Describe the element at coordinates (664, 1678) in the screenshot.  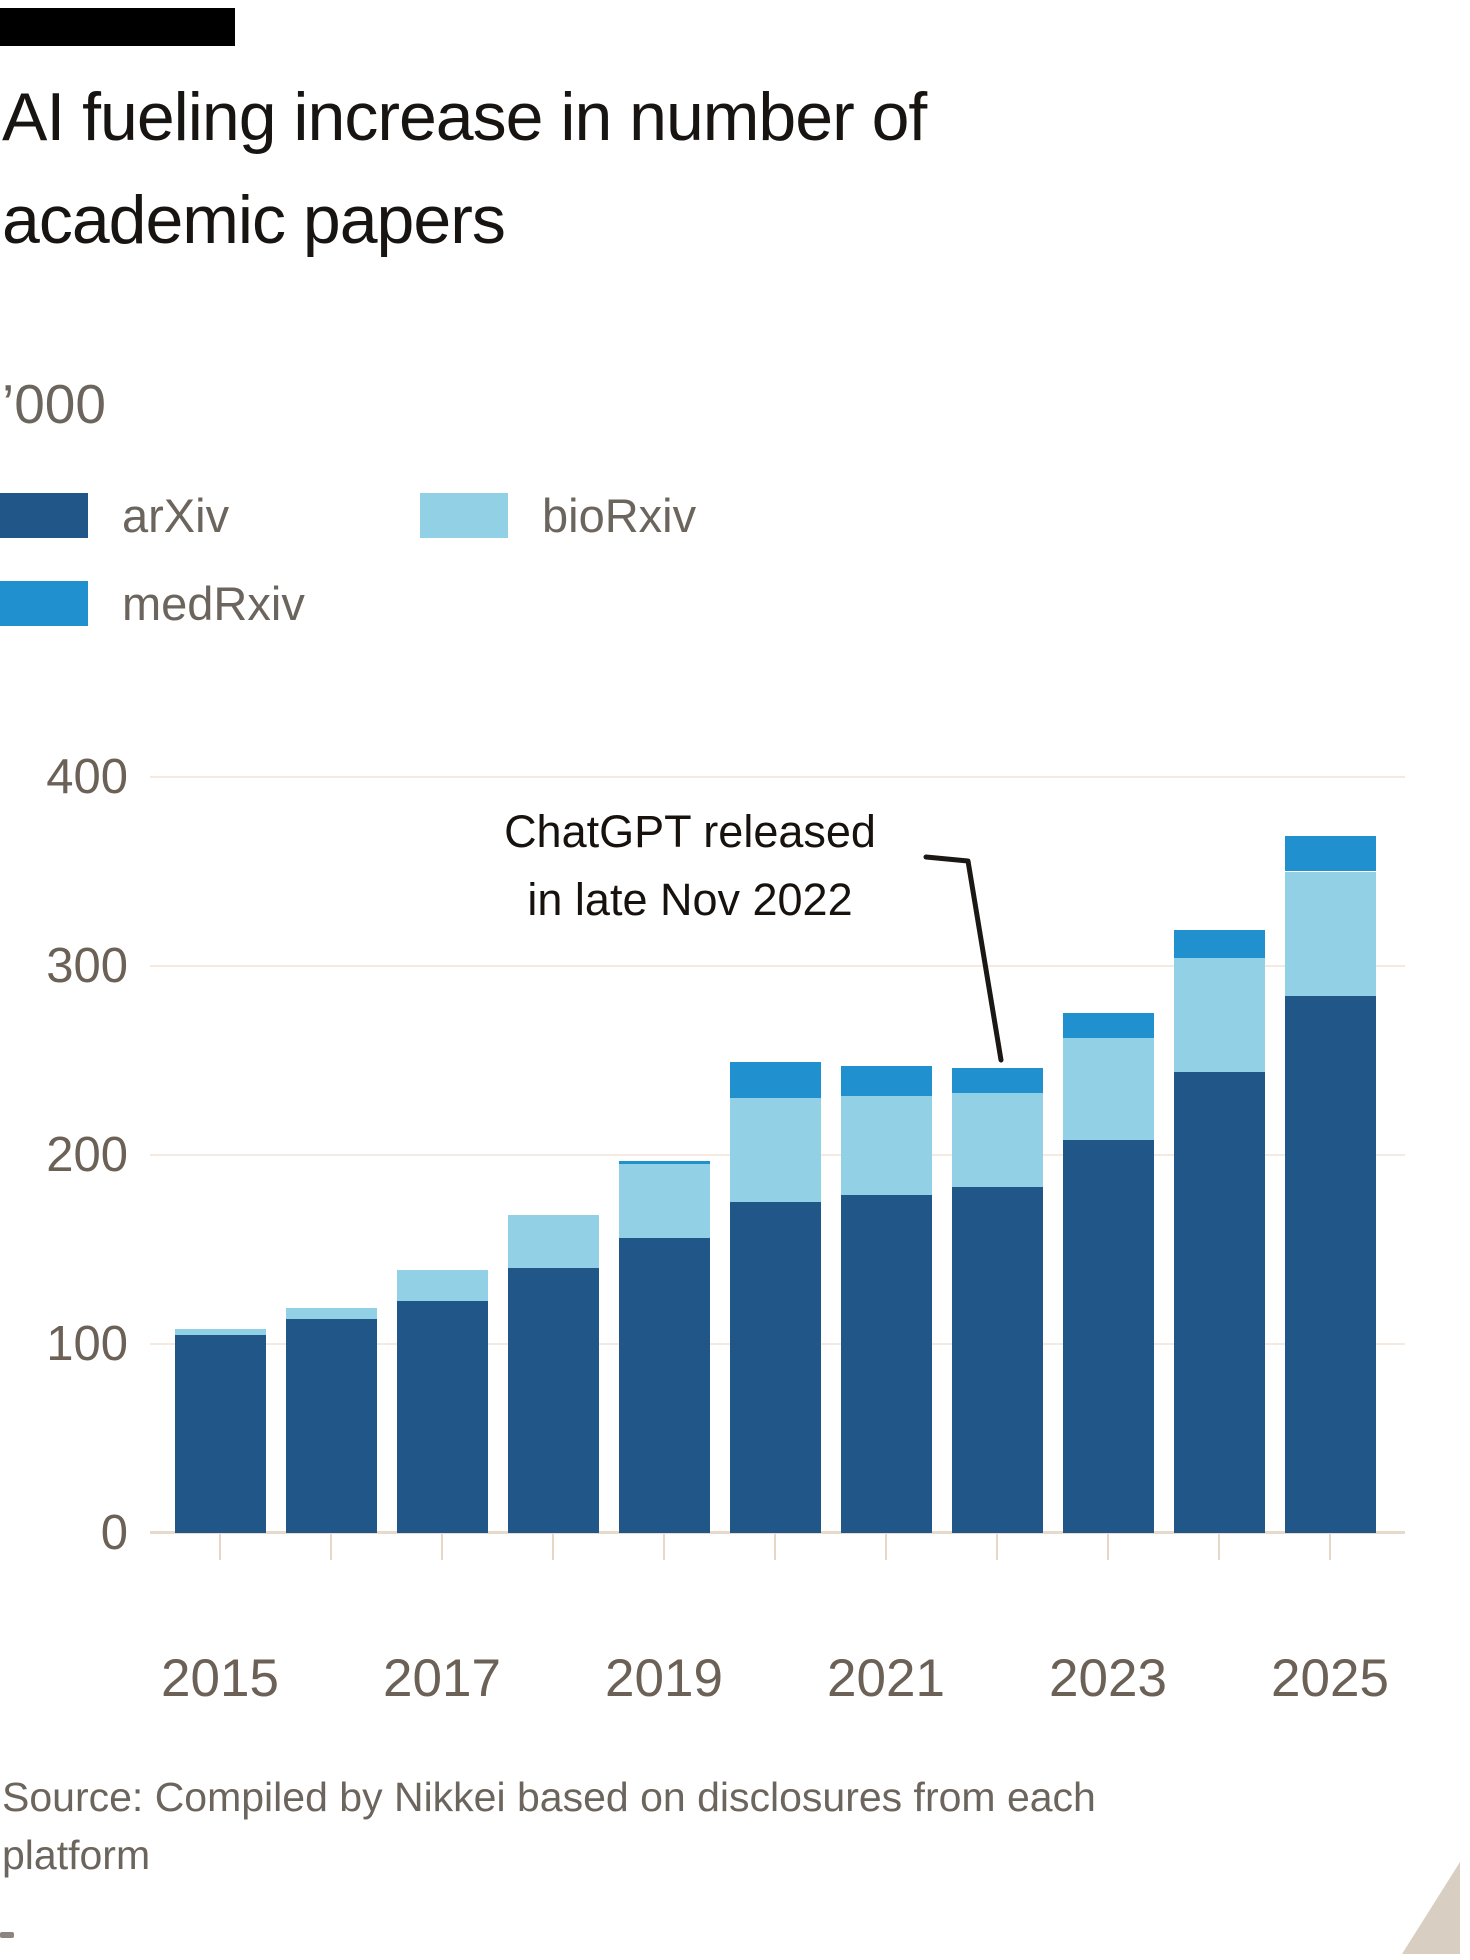
I see `x-axis-label-2019: 2019` at that location.